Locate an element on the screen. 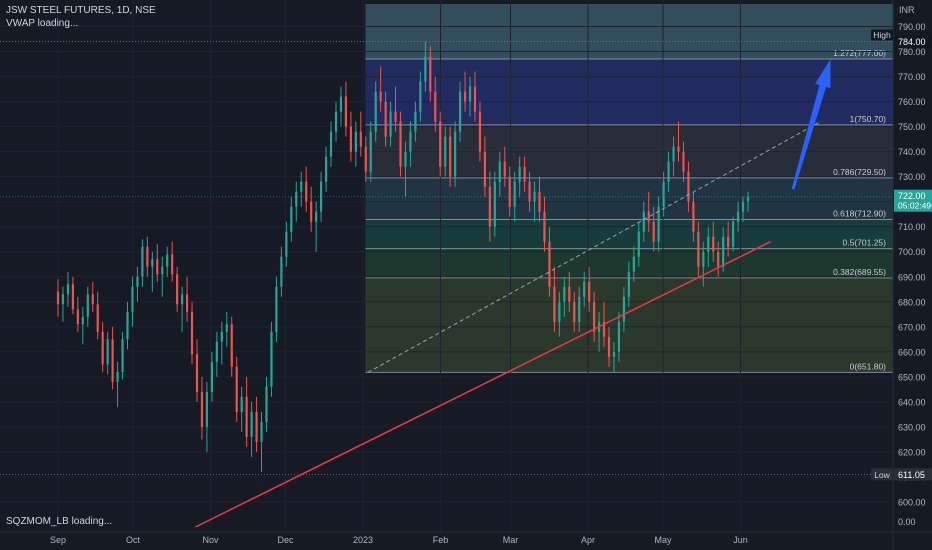 The width and height of the screenshot is (932, 550). time-tick-label: 2023 is located at coordinates (363, 540).